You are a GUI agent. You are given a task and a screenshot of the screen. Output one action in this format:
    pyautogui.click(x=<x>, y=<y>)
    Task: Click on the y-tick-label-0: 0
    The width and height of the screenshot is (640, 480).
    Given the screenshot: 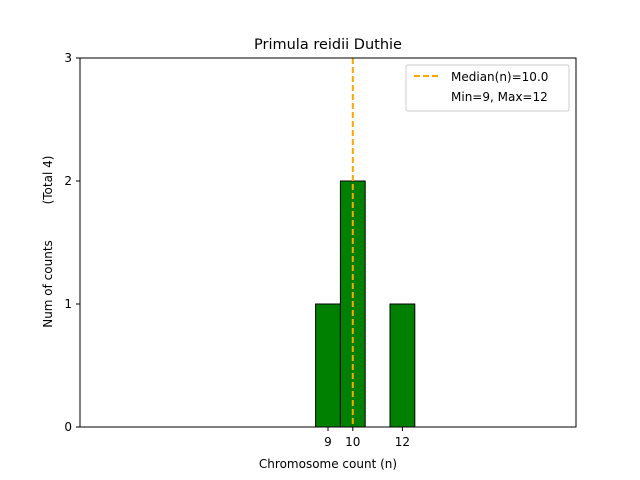 What is the action you would take?
    pyautogui.click(x=68, y=427)
    